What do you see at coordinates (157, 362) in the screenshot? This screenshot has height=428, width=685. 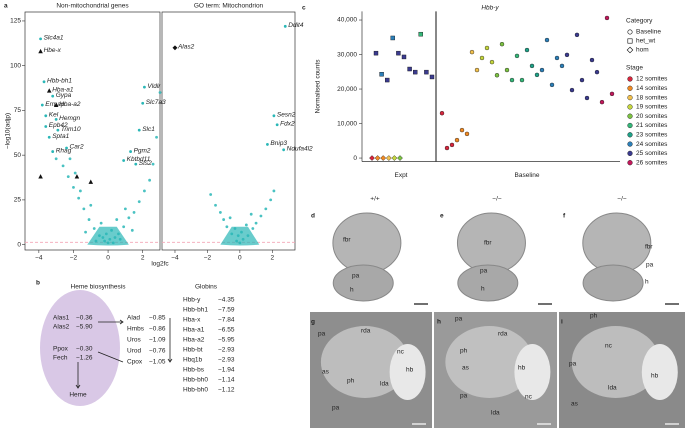 I see `gene-value: −1.05` at bounding box center [157, 362].